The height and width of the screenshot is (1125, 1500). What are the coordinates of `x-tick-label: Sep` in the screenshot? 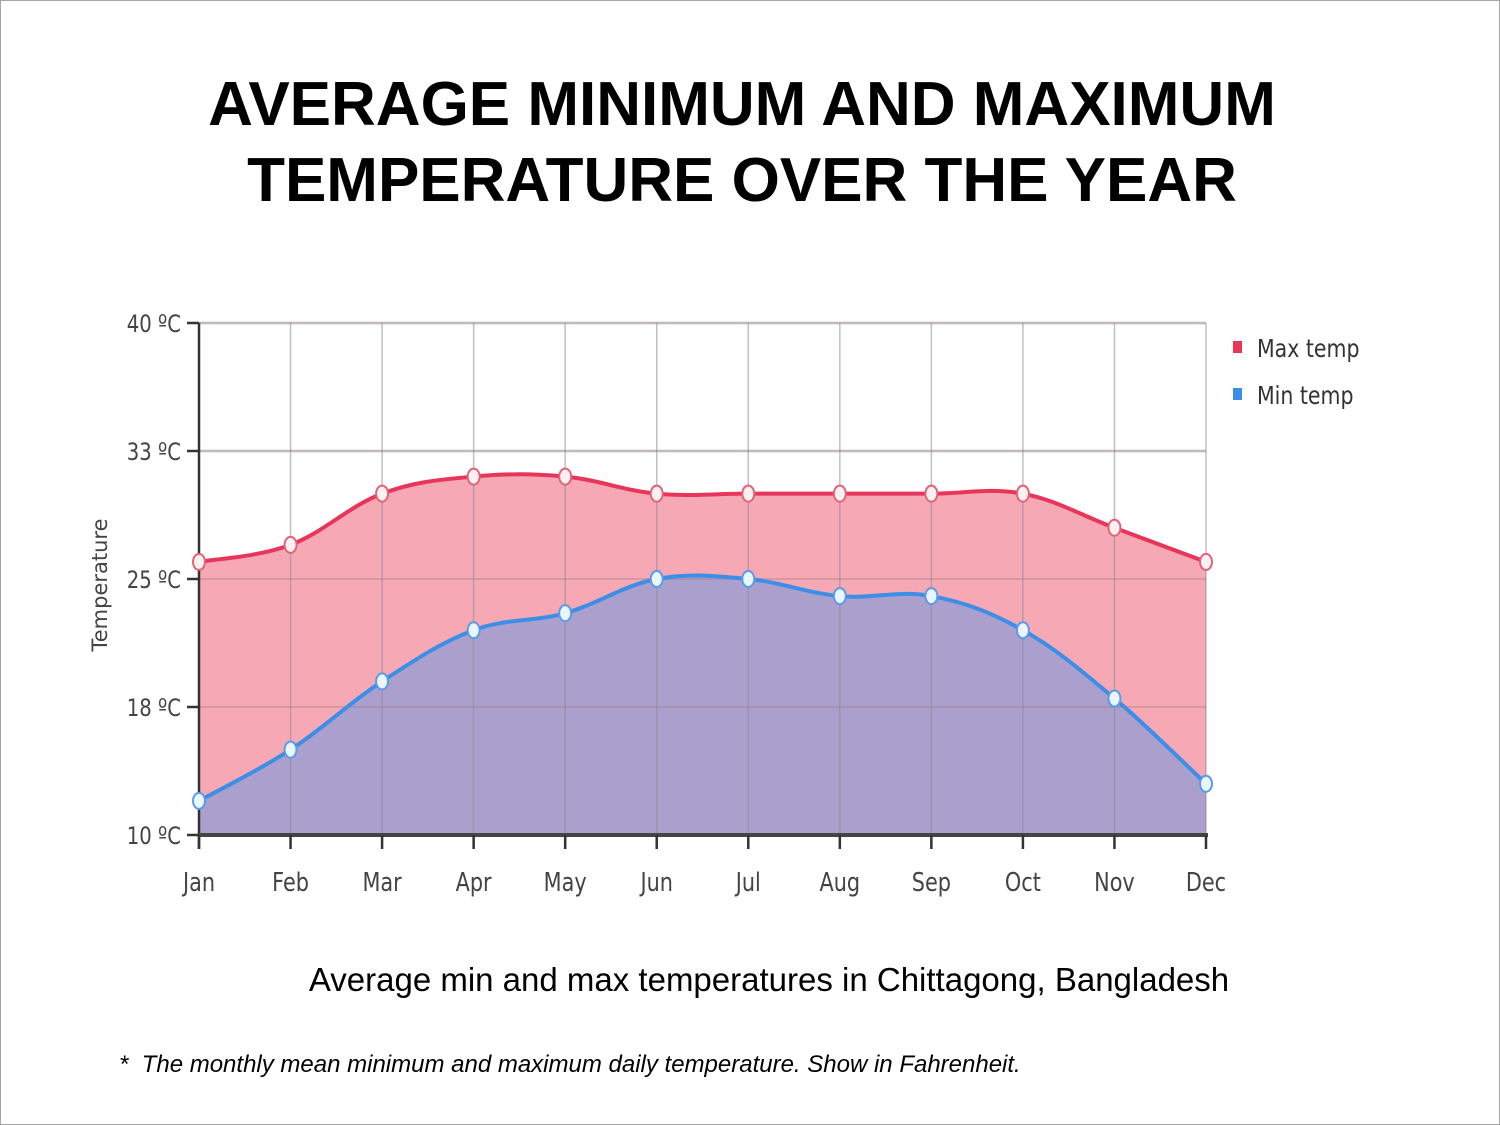 It's located at (931, 882).